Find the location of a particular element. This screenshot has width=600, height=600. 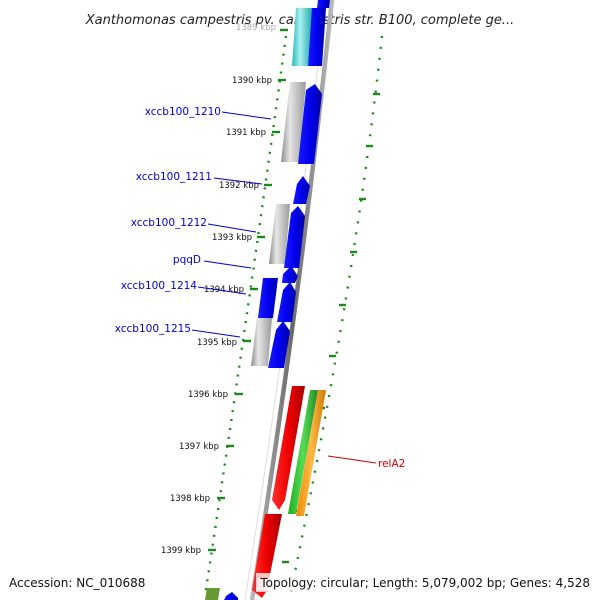

tick-label: 1389 kbp is located at coordinates (256, 28).